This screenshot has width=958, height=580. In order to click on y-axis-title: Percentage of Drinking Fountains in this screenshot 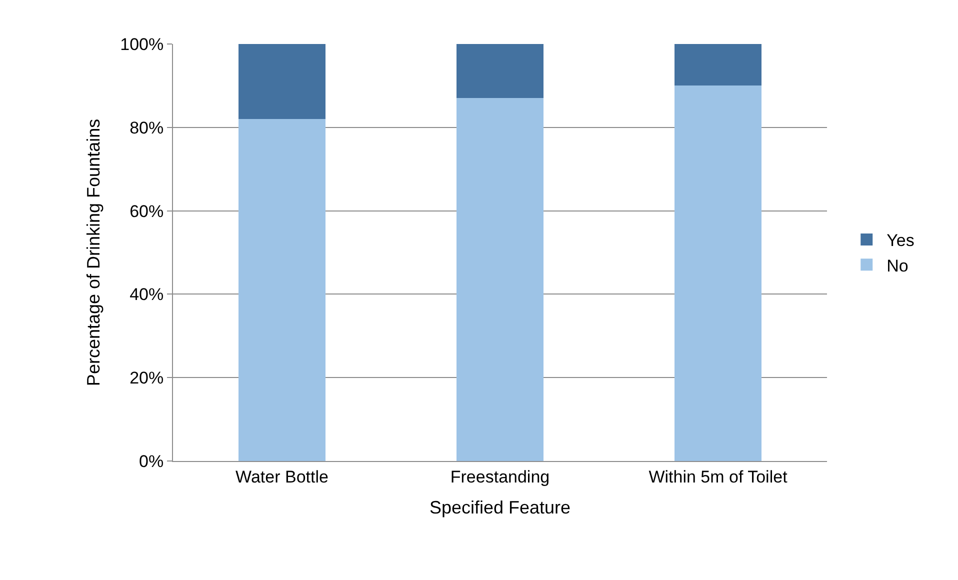, I will do `click(93, 252)`.